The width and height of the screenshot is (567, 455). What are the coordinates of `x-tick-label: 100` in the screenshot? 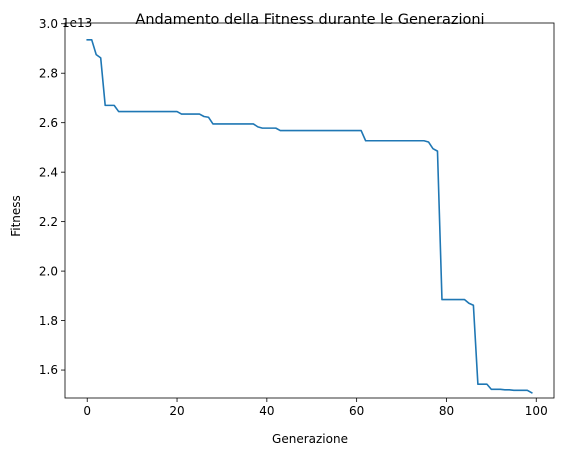 It's located at (536, 411).